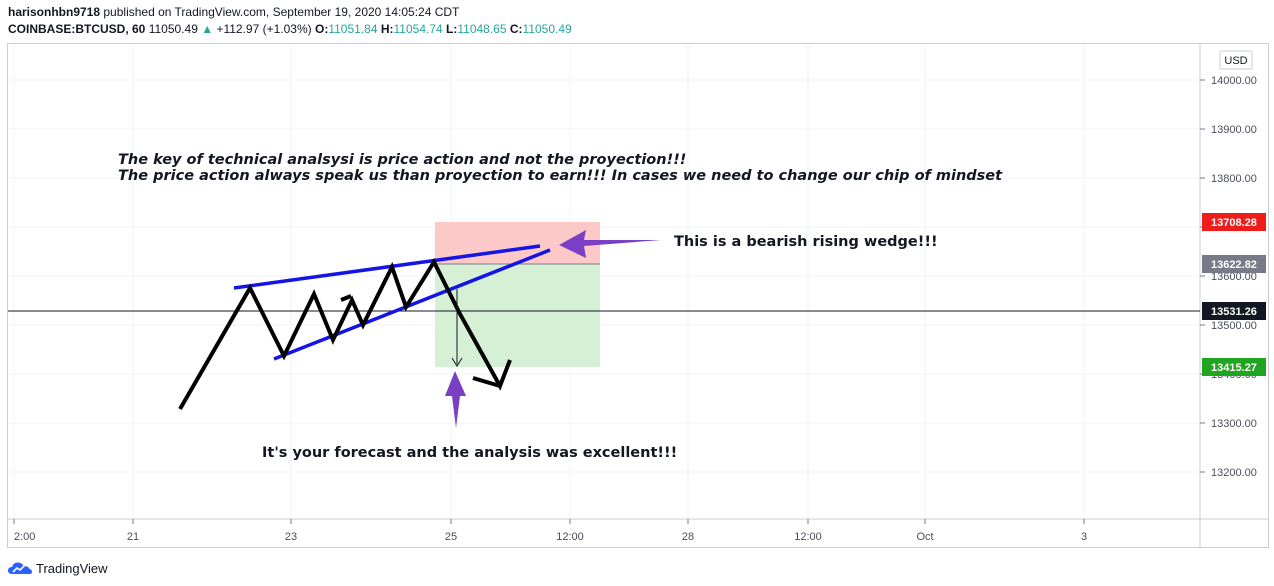 This screenshot has width=1274, height=586. I want to click on price-badge-label: 13415.27, so click(1234, 368).